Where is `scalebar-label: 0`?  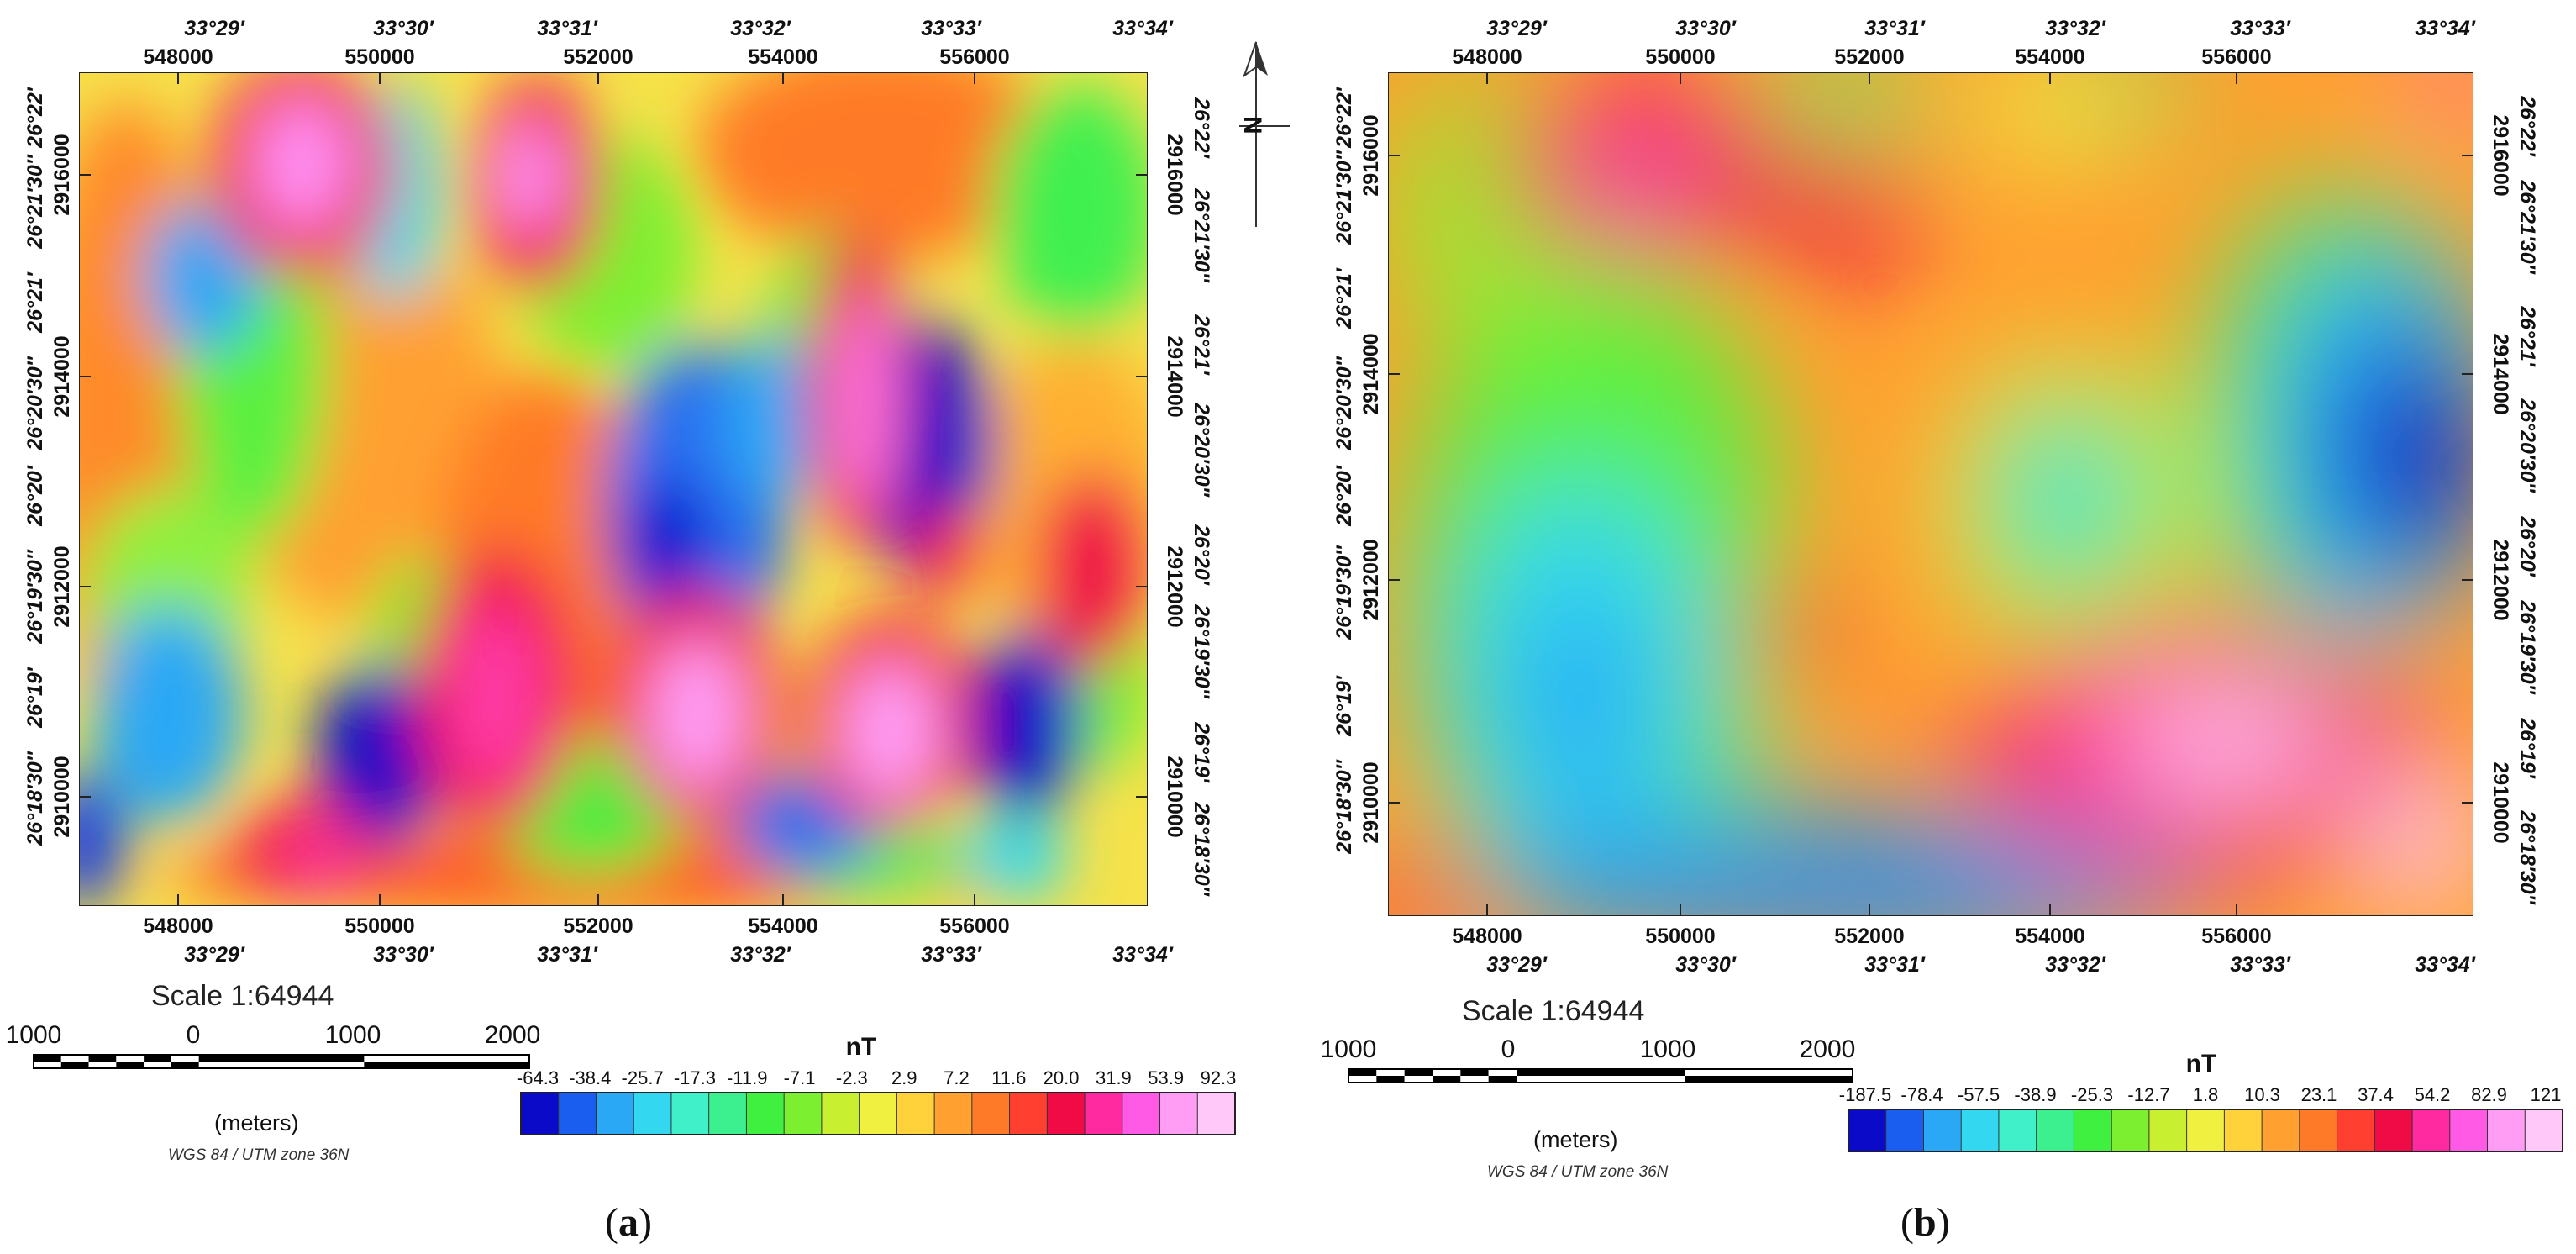 scalebar-label: 0 is located at coordinates (1508, 1049).